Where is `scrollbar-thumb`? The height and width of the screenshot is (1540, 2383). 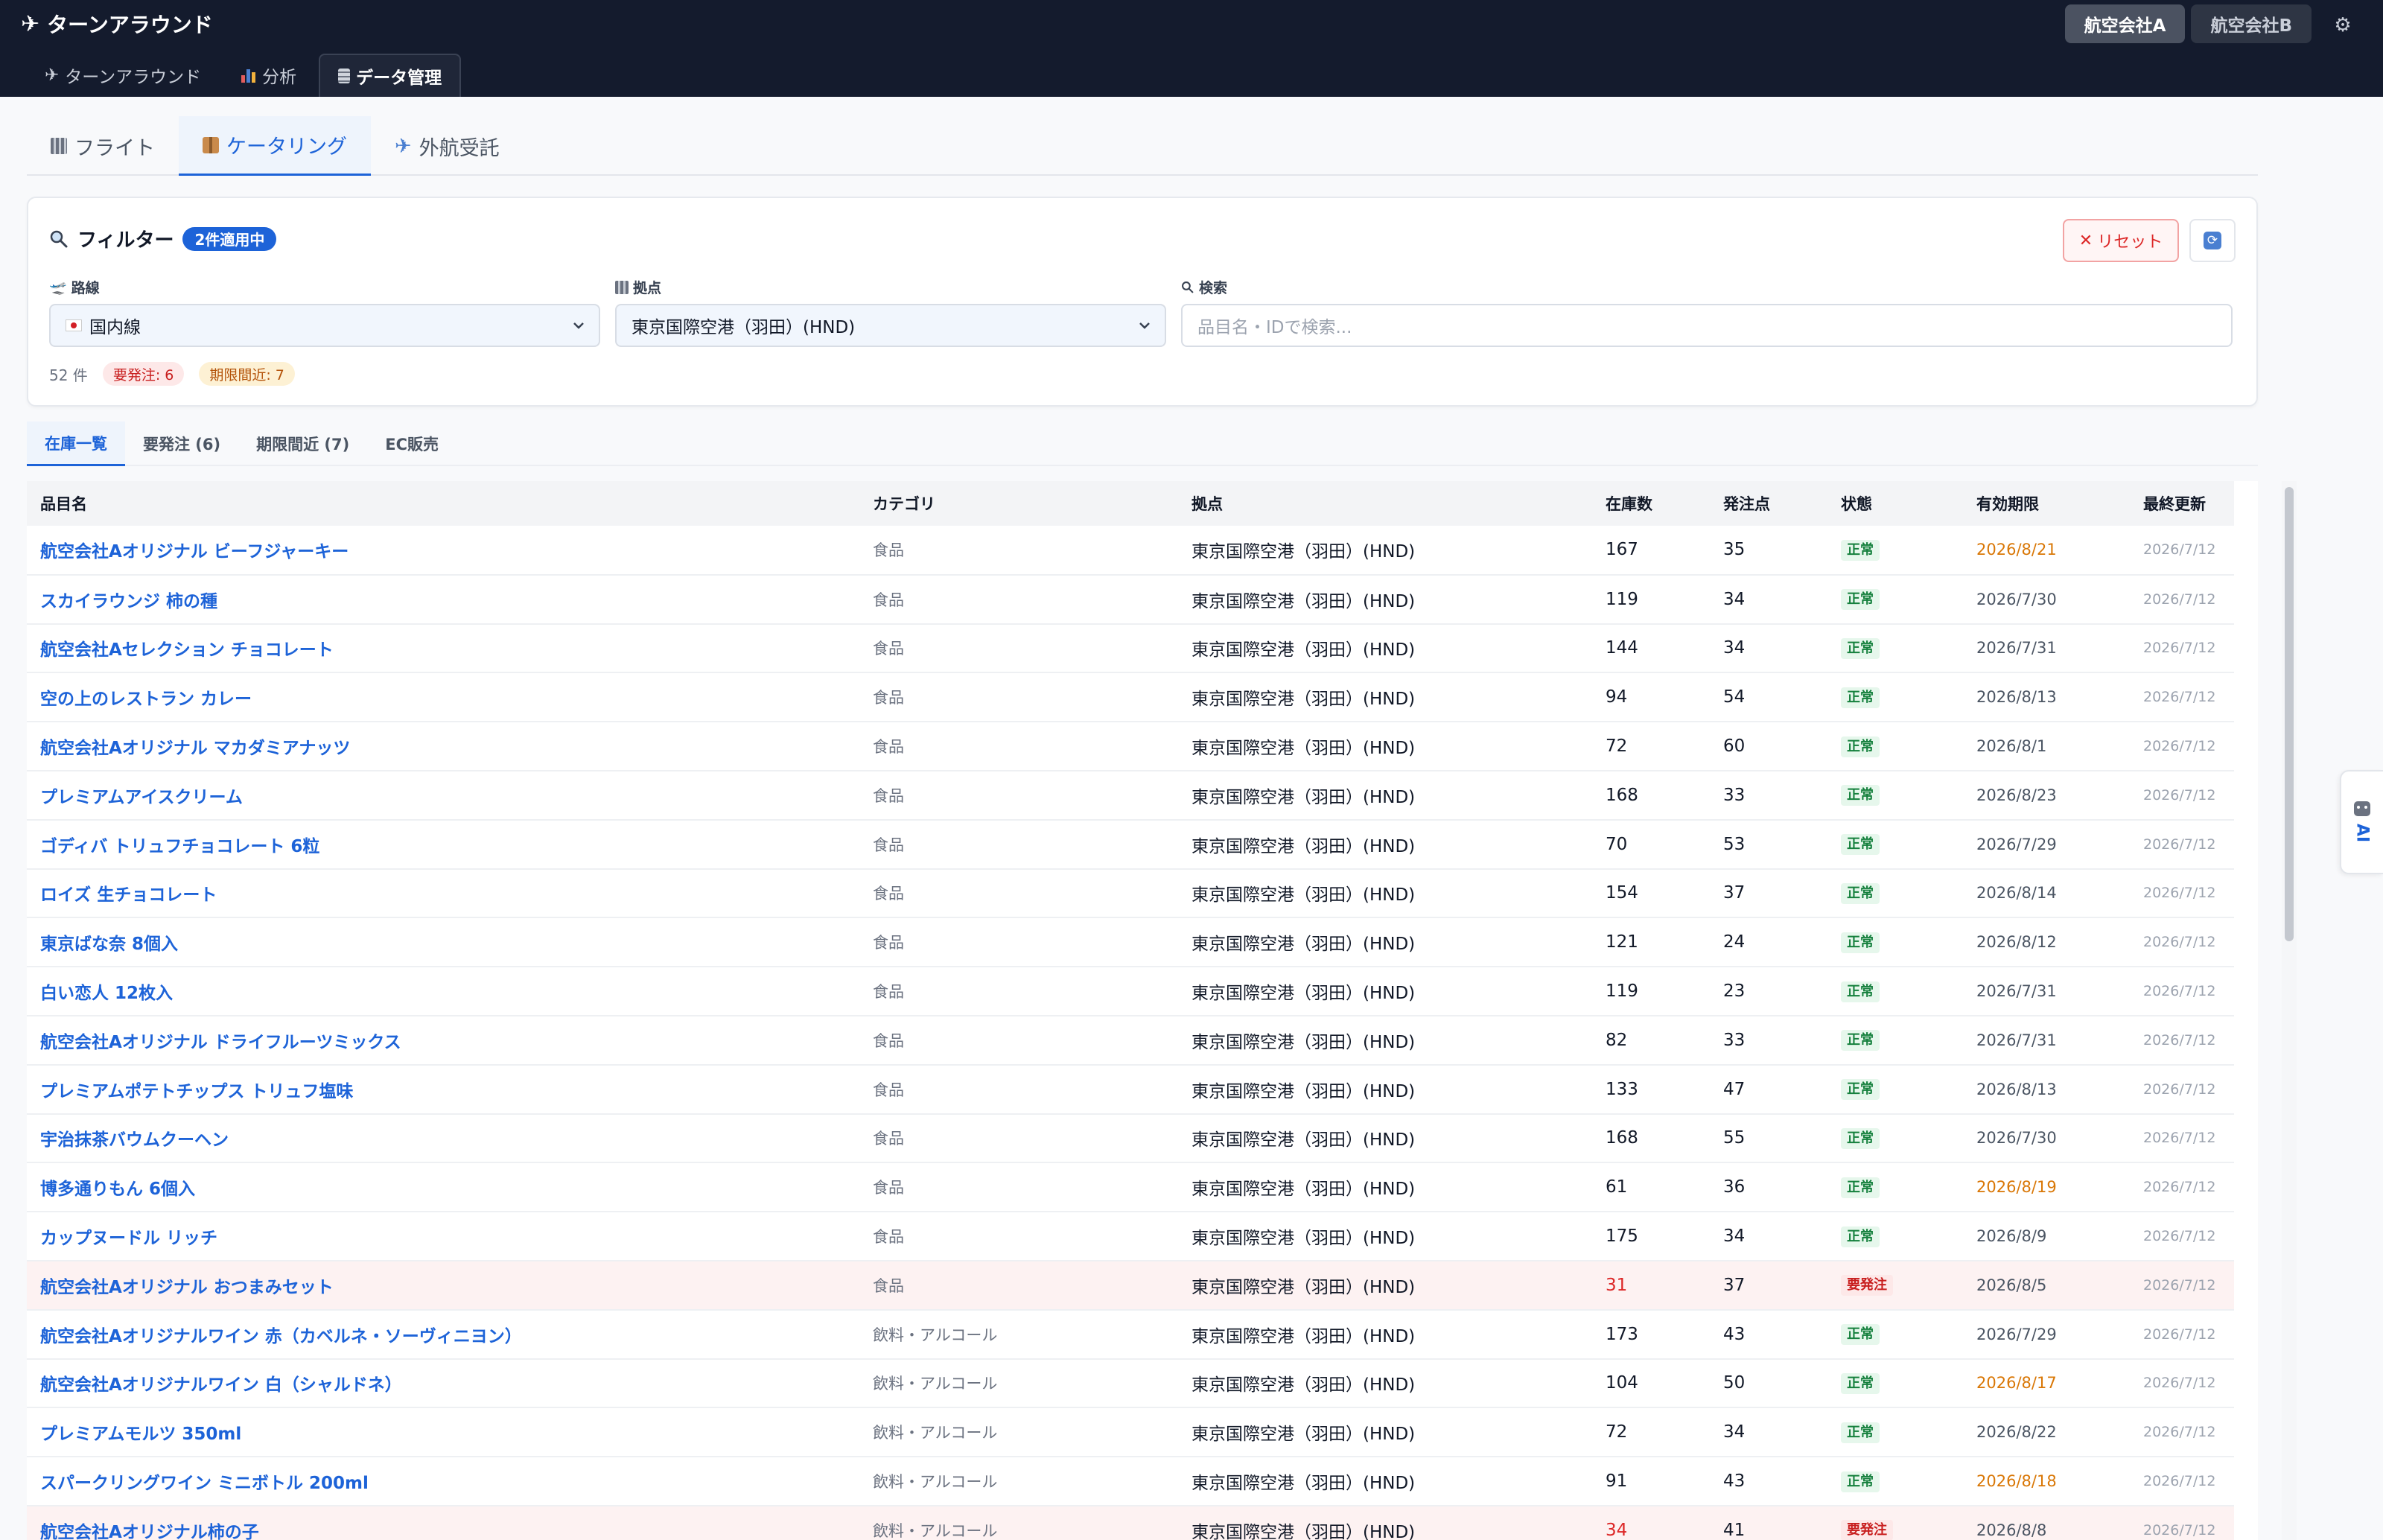 scrollbar-thumb is located at coordinates (2289, 714).